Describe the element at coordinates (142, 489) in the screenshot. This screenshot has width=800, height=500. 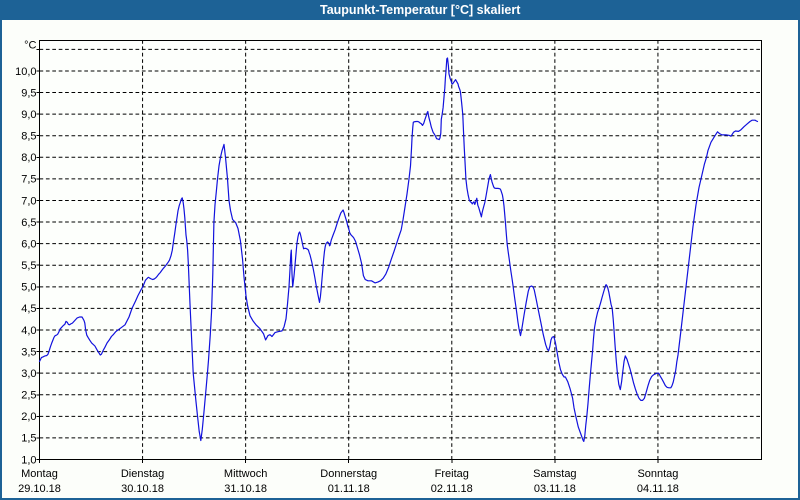
I see `svg-text: 30.10.18` at that location.